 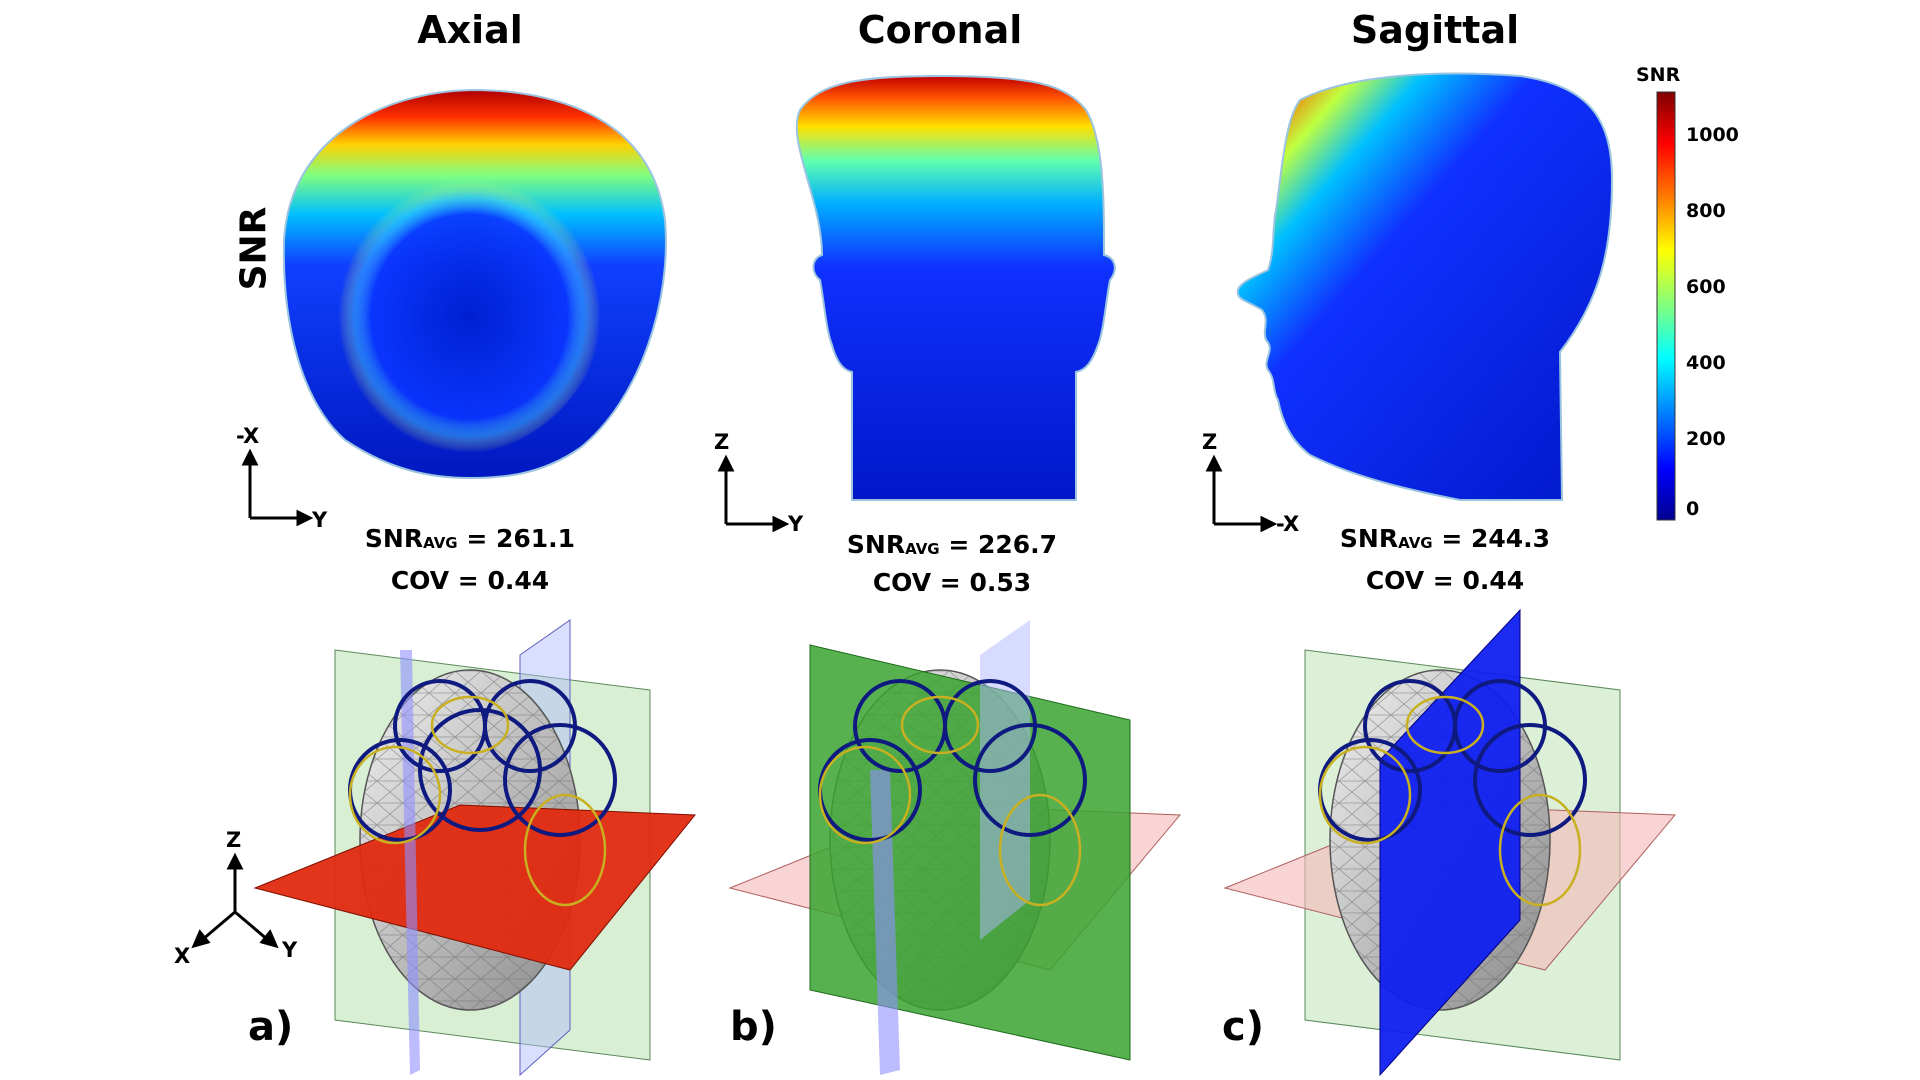 I want to click on coronal-axis-horizontal-label: Y, so click(x=796, y=524).